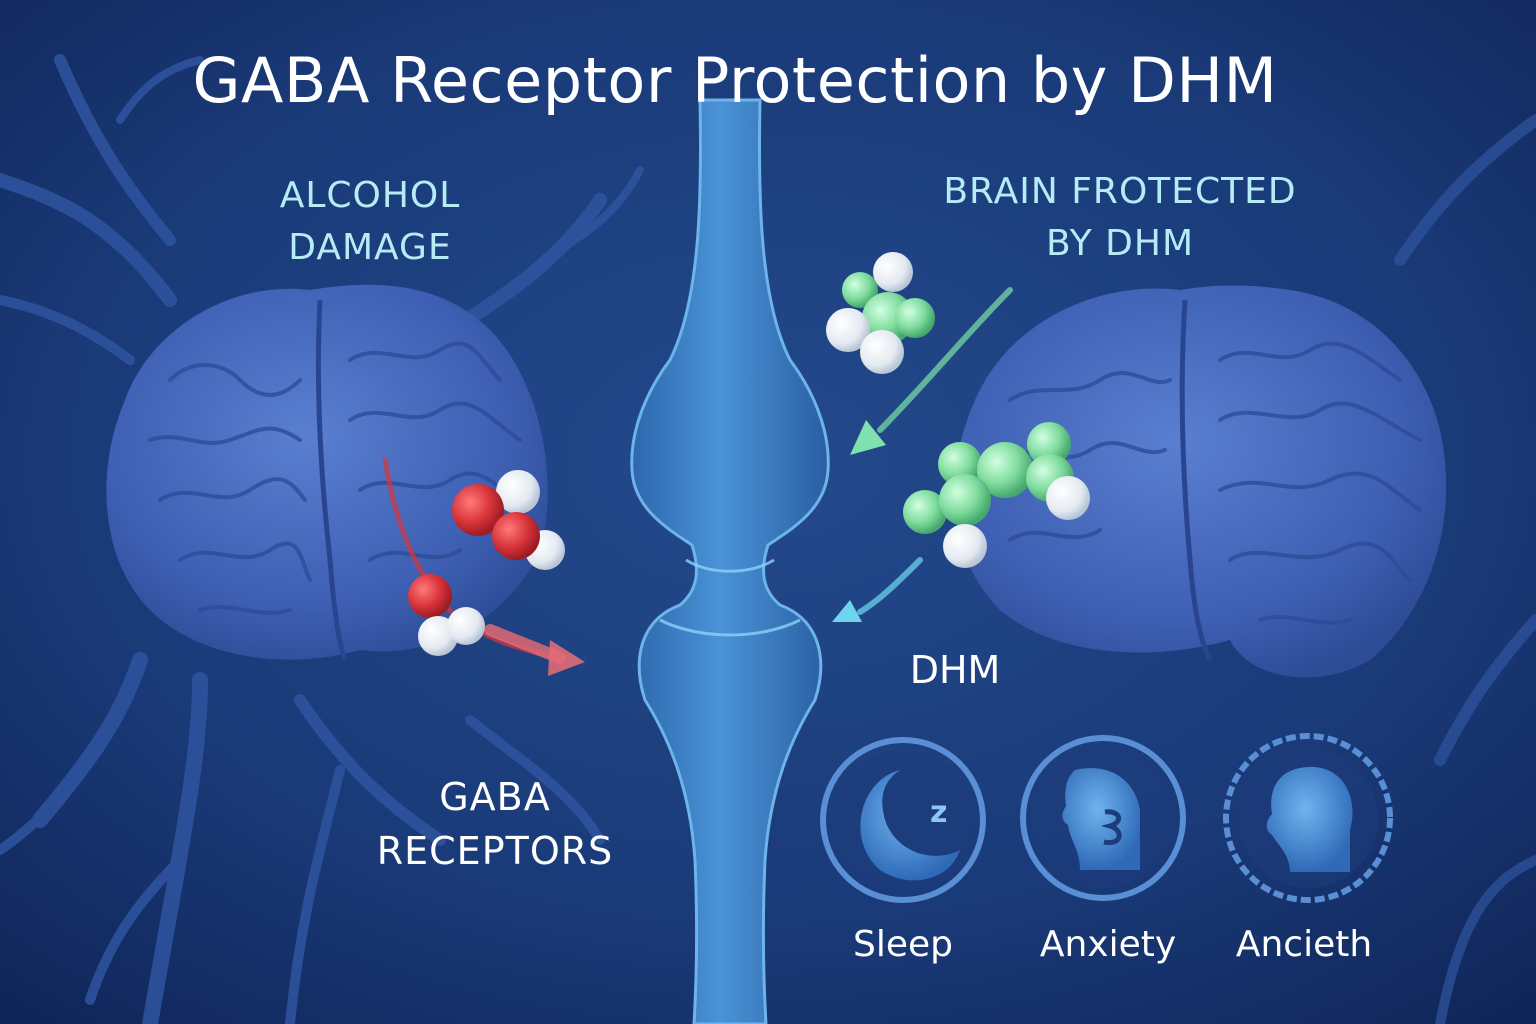 The image size is (1536, 1024). What do you see at coordinates (370, 222) in the screenshot?
I see `alcohol-damage-heading: ALCOHOL DAMAGE` at bounding box center [370, 222].